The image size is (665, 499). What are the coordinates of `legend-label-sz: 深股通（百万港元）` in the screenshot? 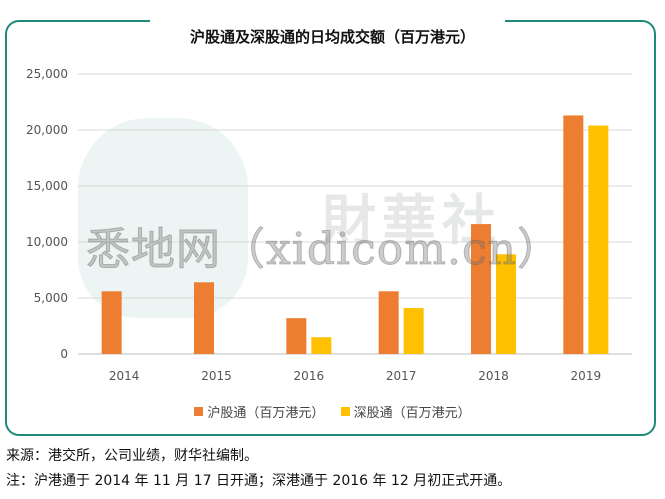 It's located at (412, 413).